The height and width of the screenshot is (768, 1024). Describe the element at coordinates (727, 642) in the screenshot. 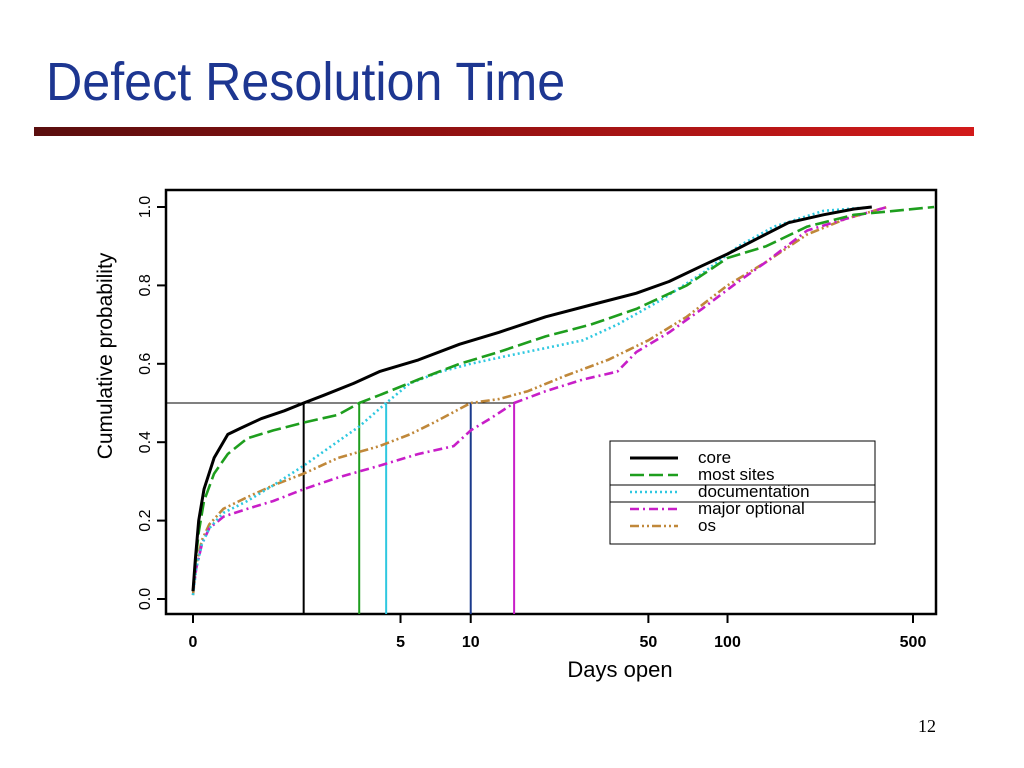

I see `x-tick-label: 100` at that location.